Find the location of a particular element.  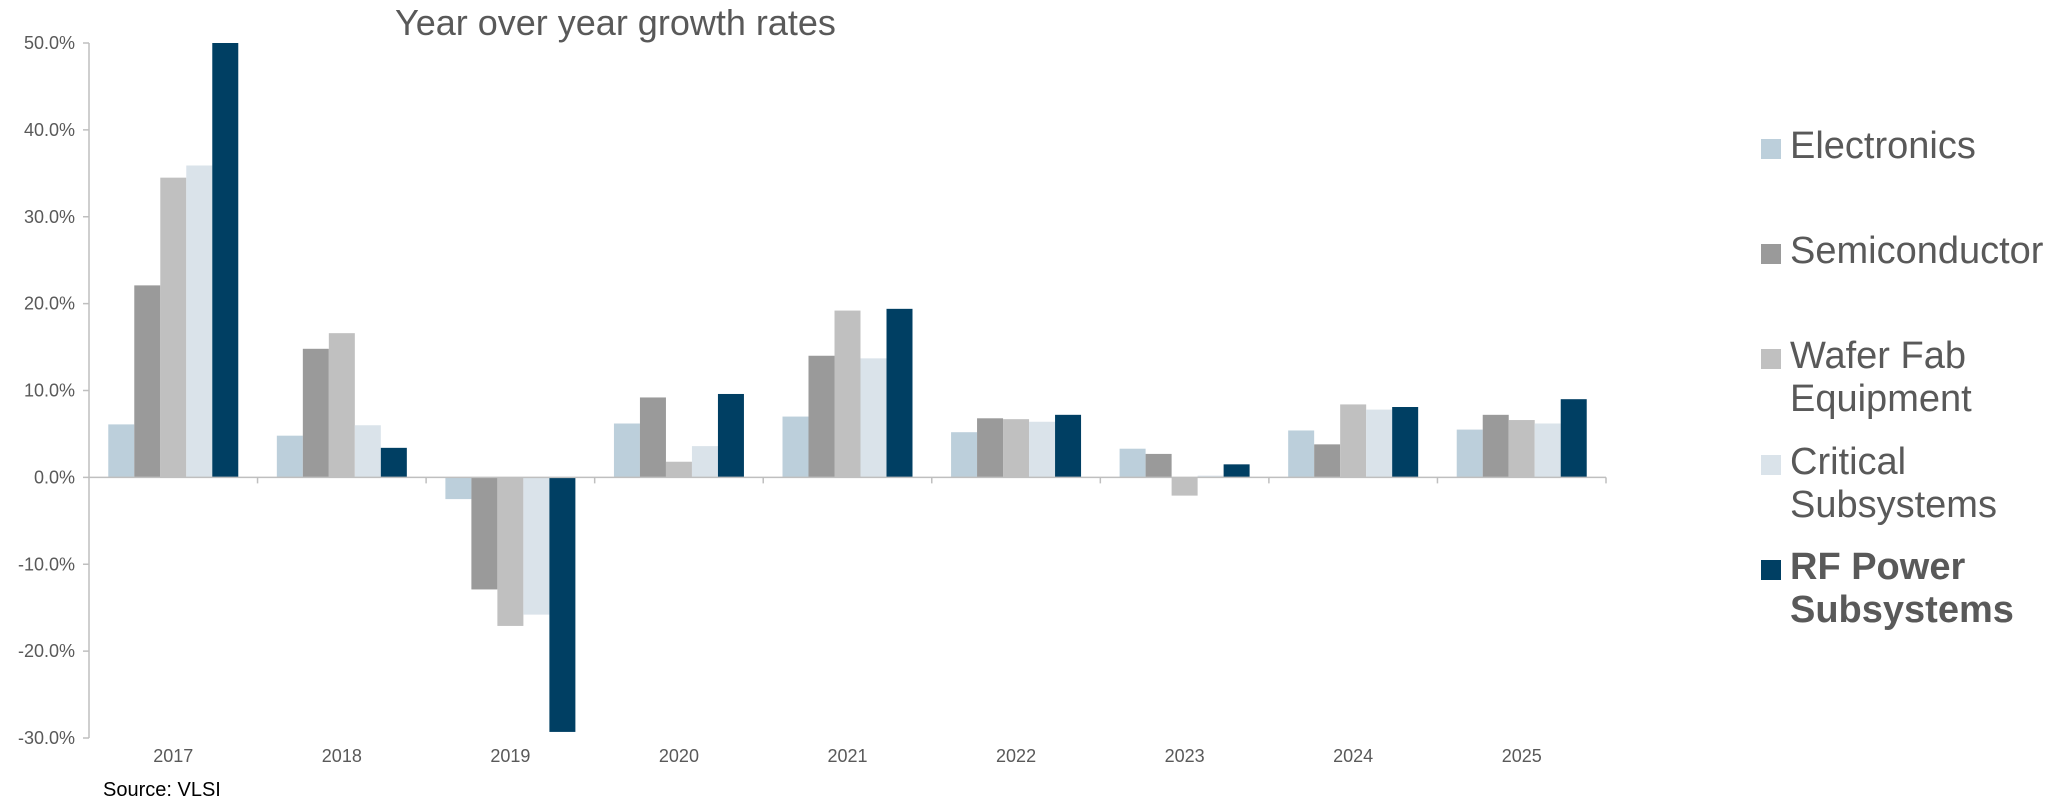

legend-label: Wafer Fab is located at coordinates (1878, 356).